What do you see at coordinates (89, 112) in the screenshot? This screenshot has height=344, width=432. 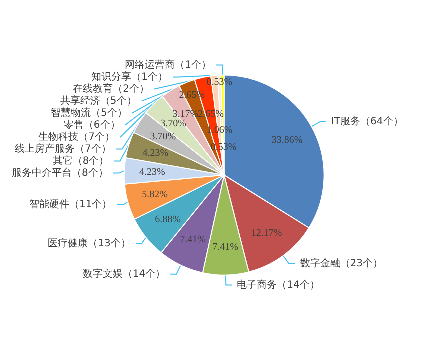 I see `slice-label: 智慧物流（5个）` at bounding box center [89, 112].